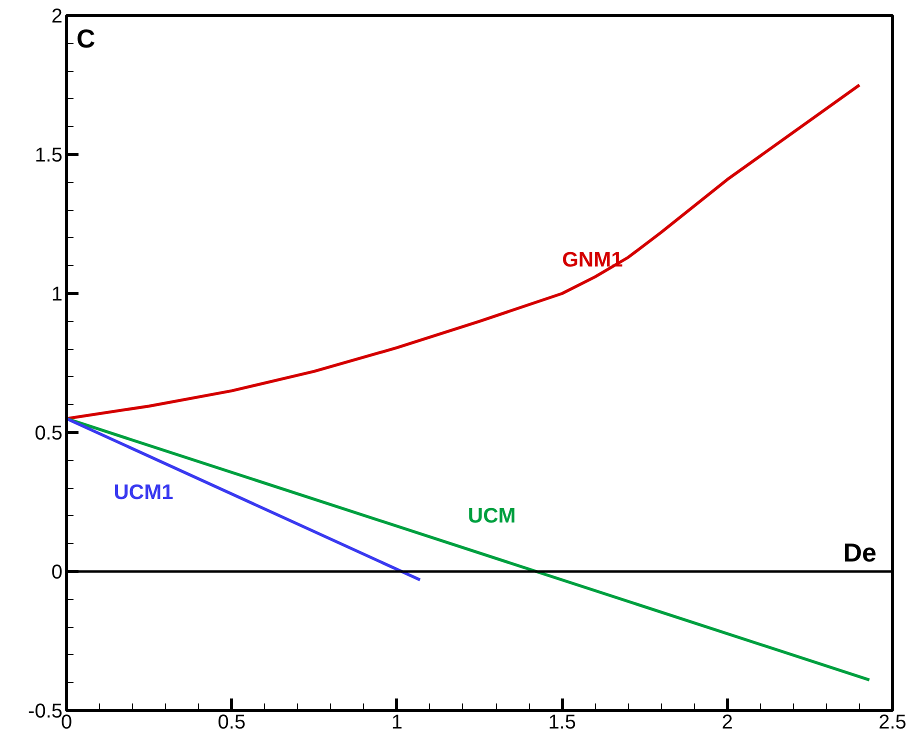 This screenshot has width=916, height=748. I want to click on x-tick-label: 0.5, so click(232, 723).